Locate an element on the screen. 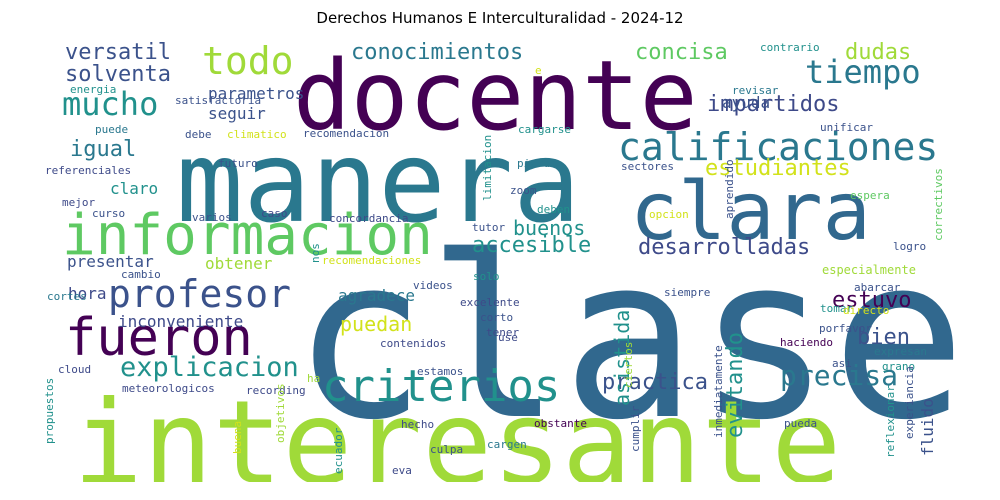  cloud-word-cambio: cambio is located at coordinates (141, 274).